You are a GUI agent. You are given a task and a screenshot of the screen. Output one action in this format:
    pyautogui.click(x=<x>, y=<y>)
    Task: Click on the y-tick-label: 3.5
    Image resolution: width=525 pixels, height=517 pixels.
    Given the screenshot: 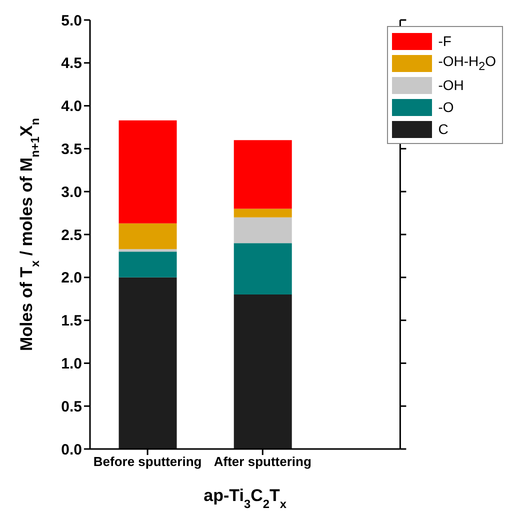 What is the action you would take?
    pyautogui.click(x=71, y=149)
    